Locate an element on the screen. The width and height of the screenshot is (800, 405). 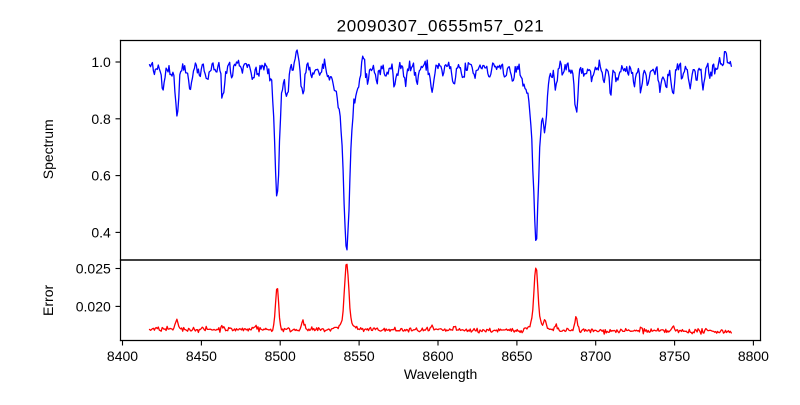
svg-text: Spectrum is located at coordinates (48, 149).